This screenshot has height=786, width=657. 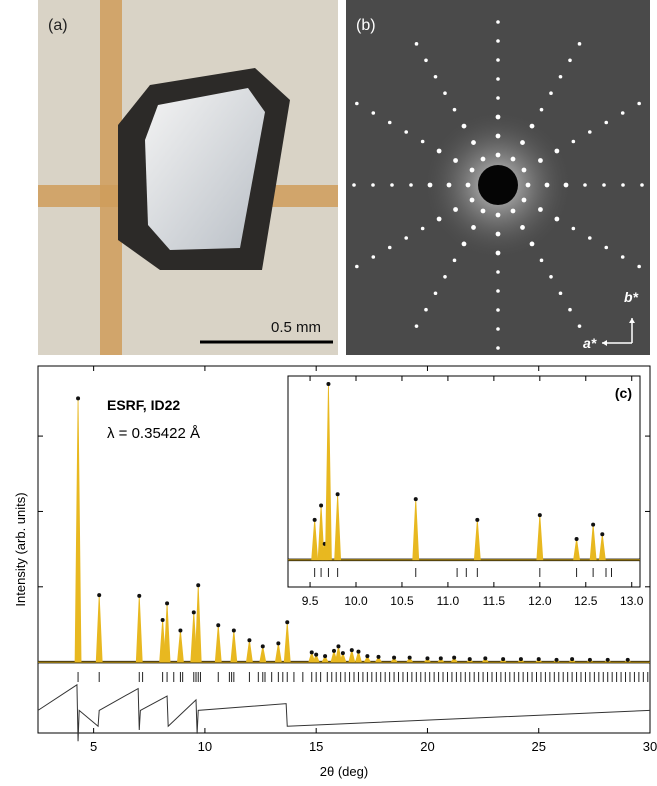 I want to click on beam-stop, so click(x=498, y=185).